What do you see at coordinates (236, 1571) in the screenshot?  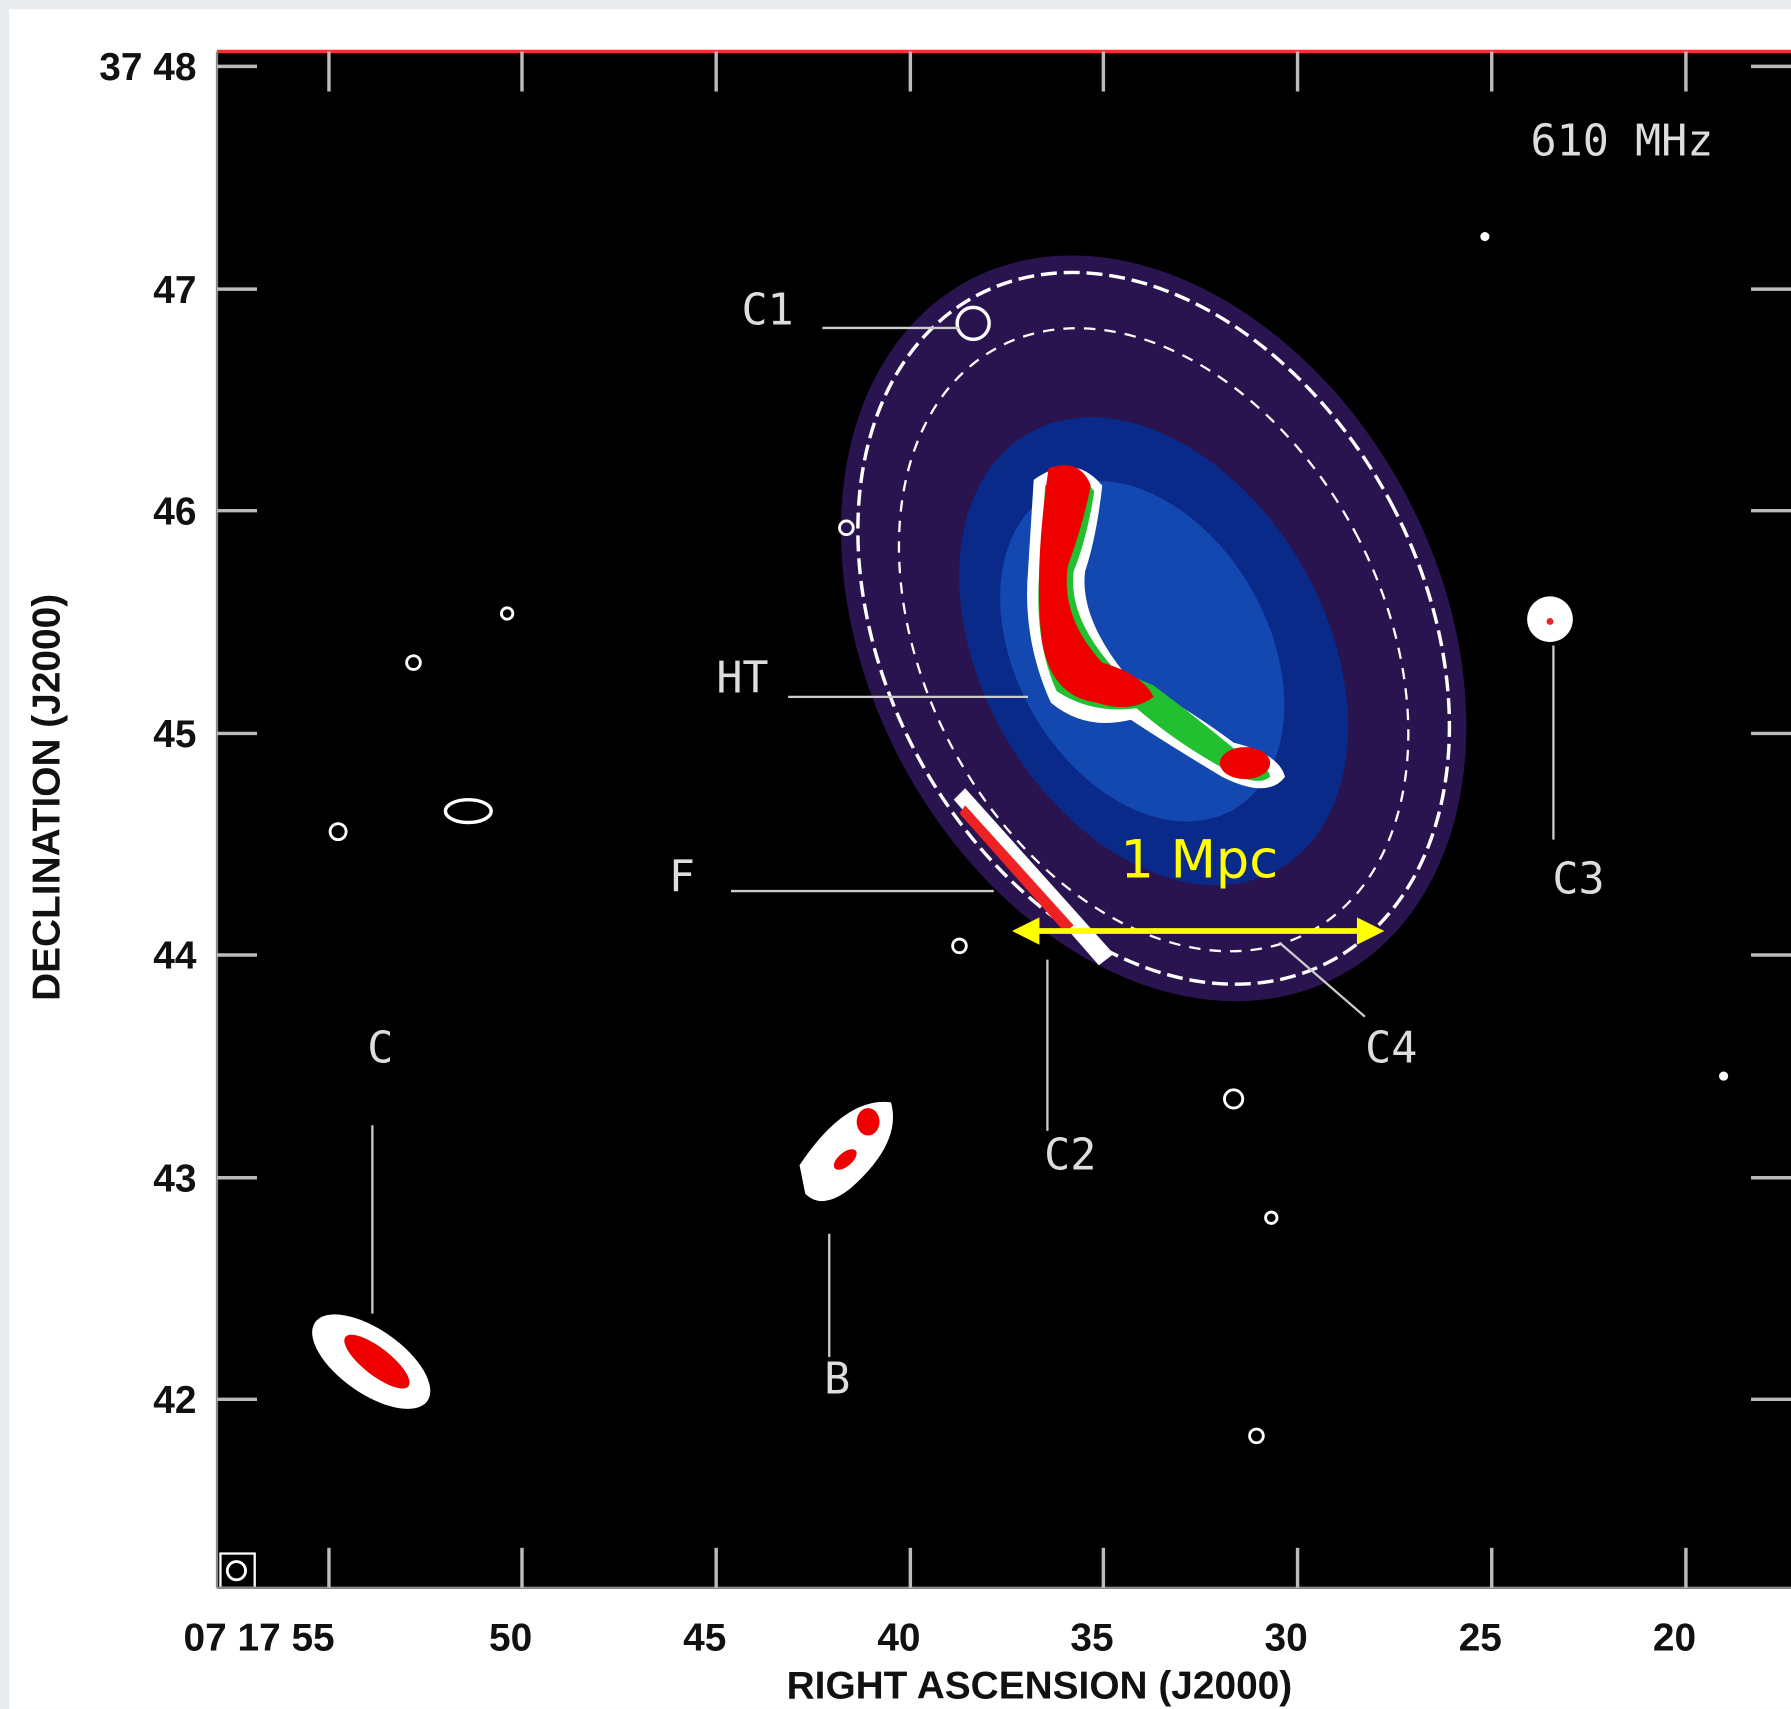 I see `beam` at bounding box center [236, 1571].